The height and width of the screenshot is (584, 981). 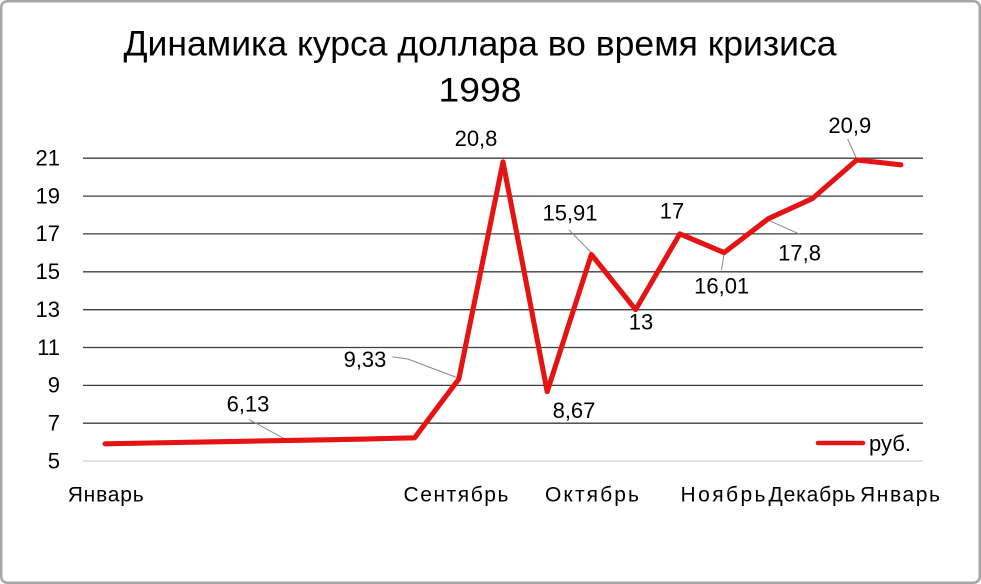 What do you see at coordinates (365, 359) in the screenshot?
I see `svg-text: 9,33` at bounding box center [365, 359].